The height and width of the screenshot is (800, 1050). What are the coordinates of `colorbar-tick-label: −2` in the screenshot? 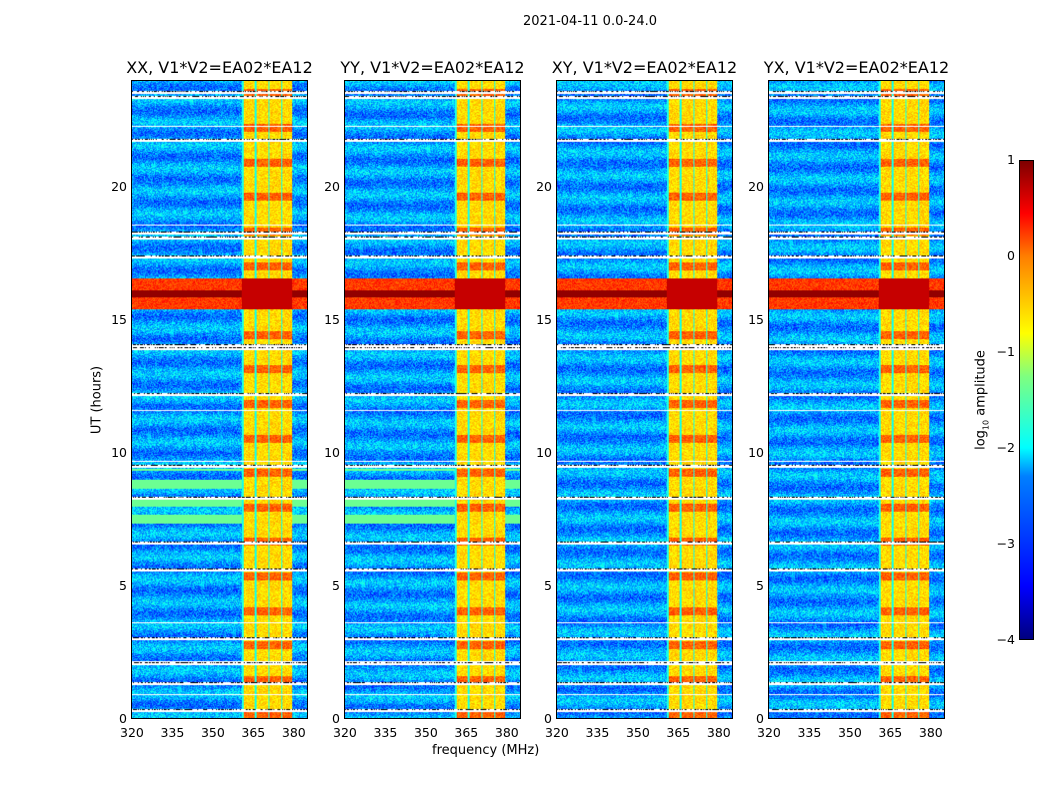 It's located at (1005, 447).